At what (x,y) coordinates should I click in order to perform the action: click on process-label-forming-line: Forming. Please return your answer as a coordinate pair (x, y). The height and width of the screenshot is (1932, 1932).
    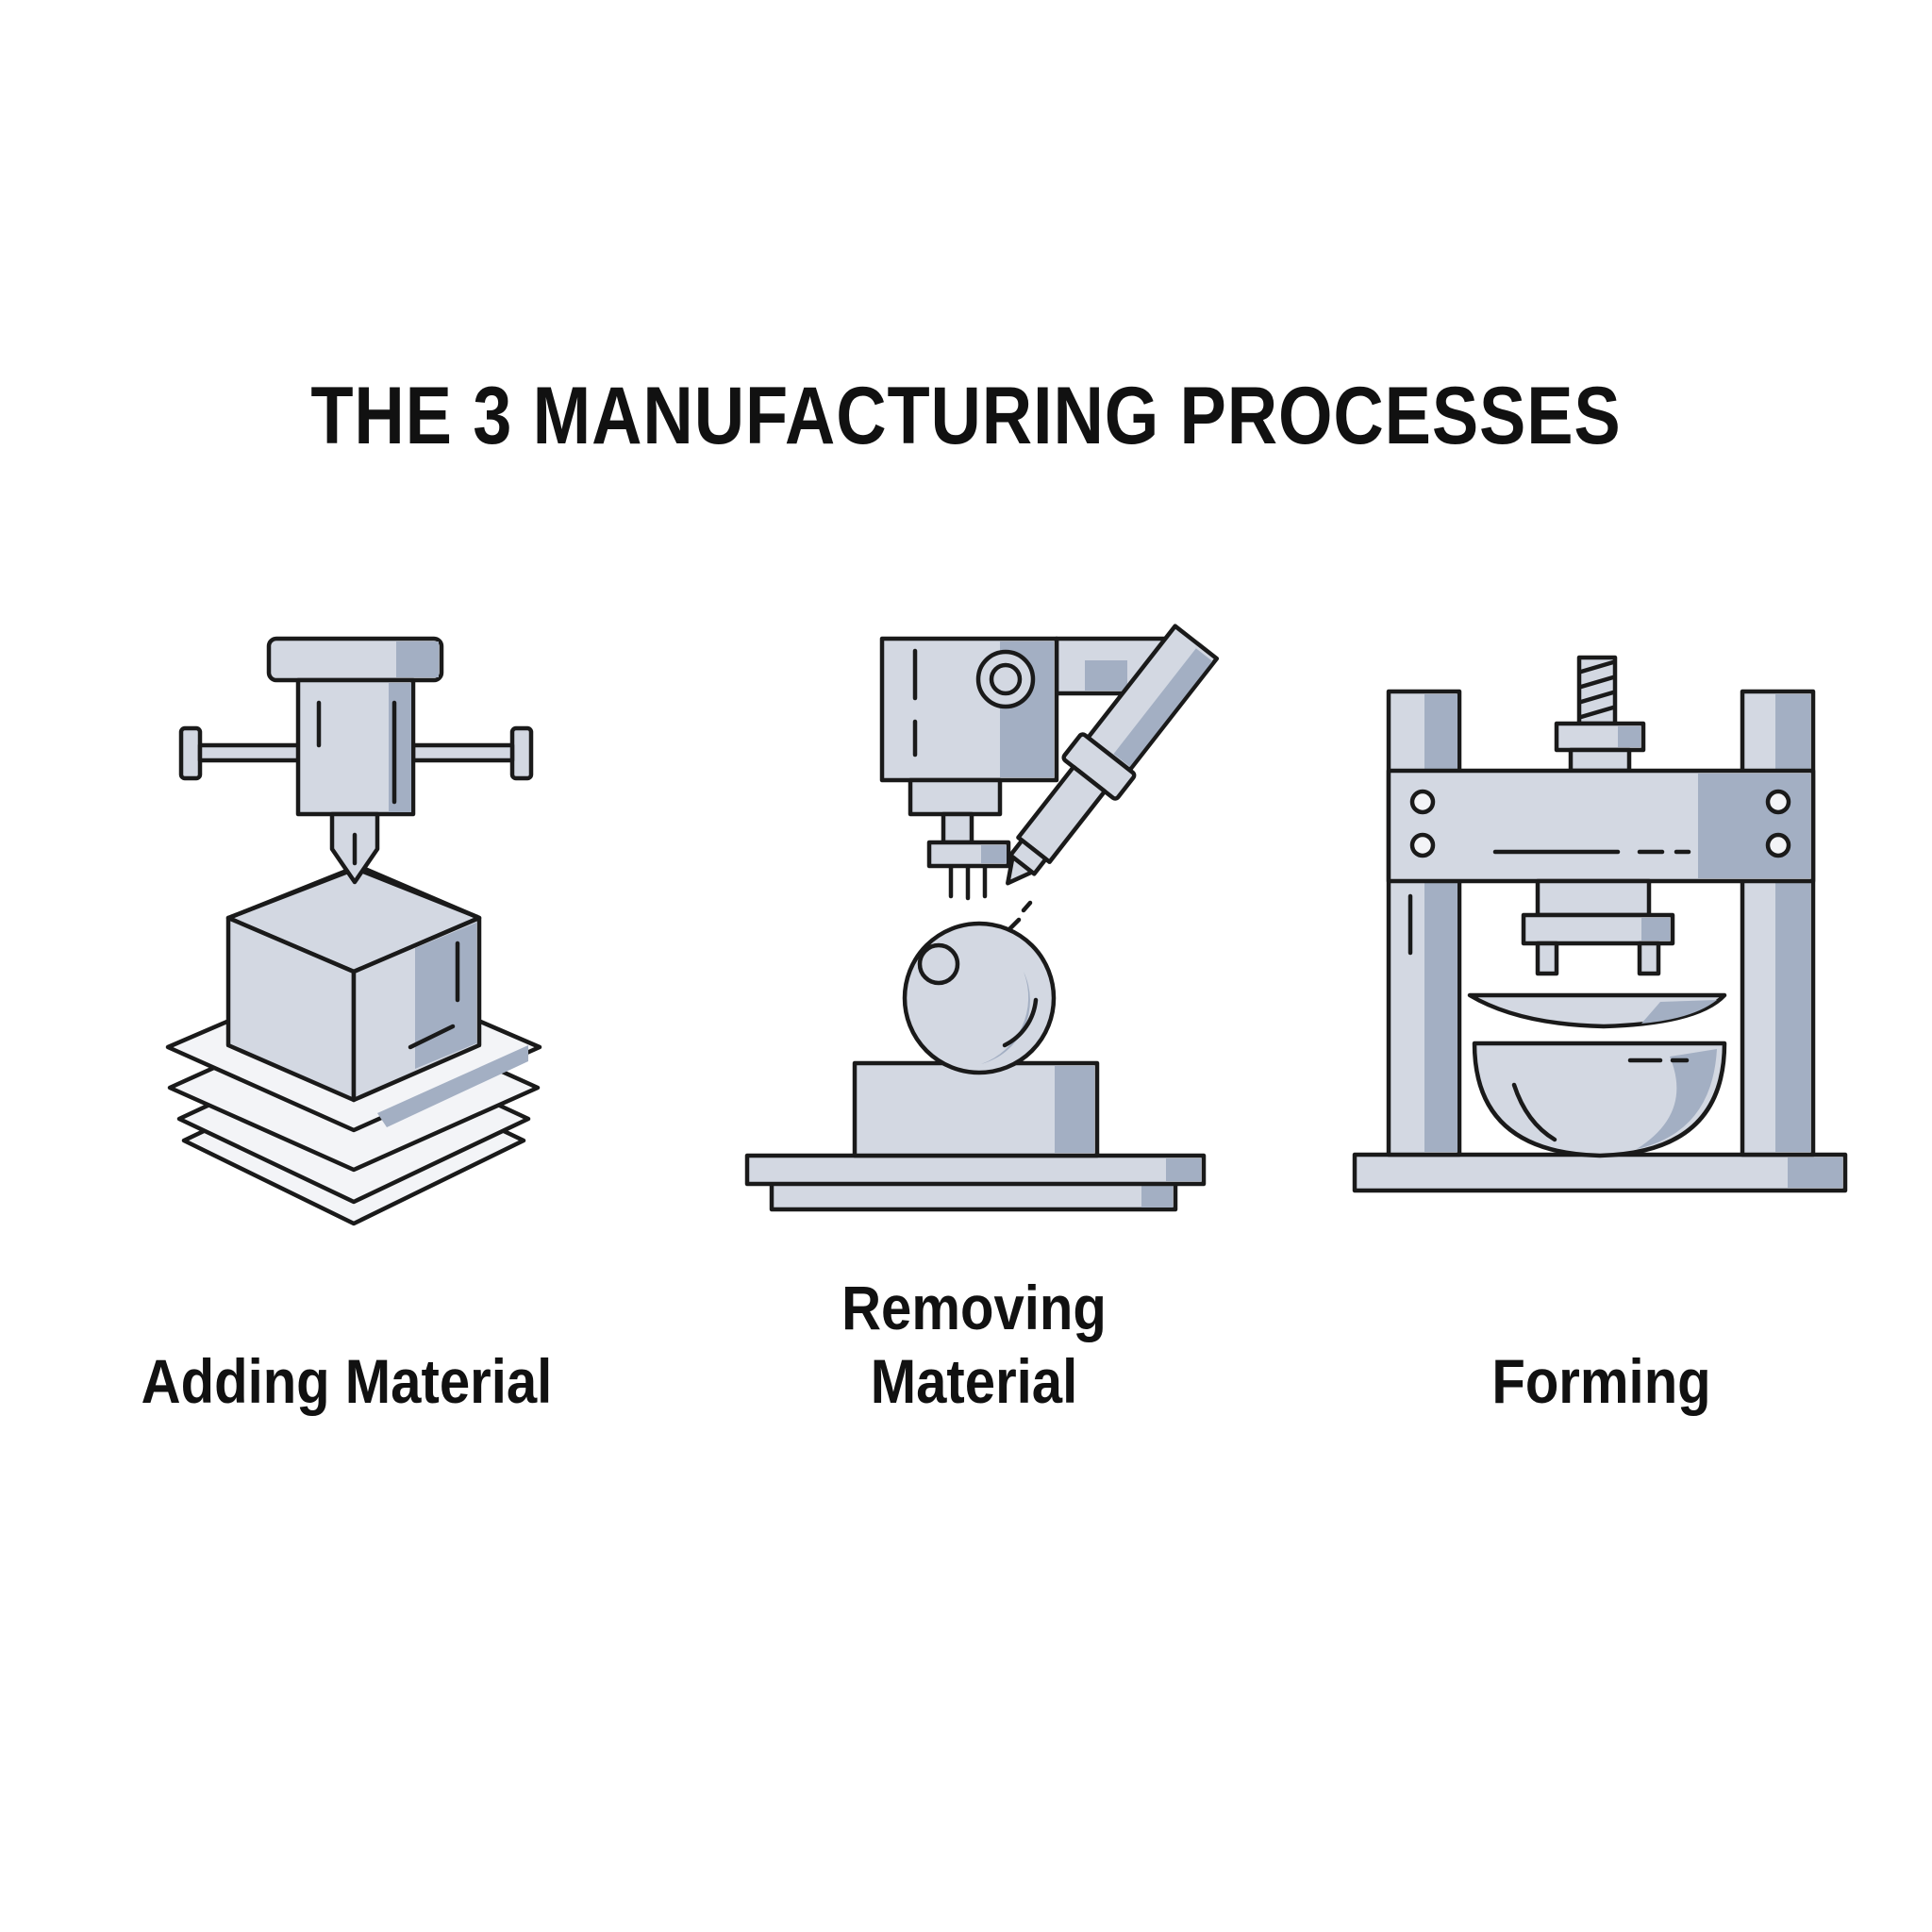
    Looking at the image, I should click on (1601, 1381).